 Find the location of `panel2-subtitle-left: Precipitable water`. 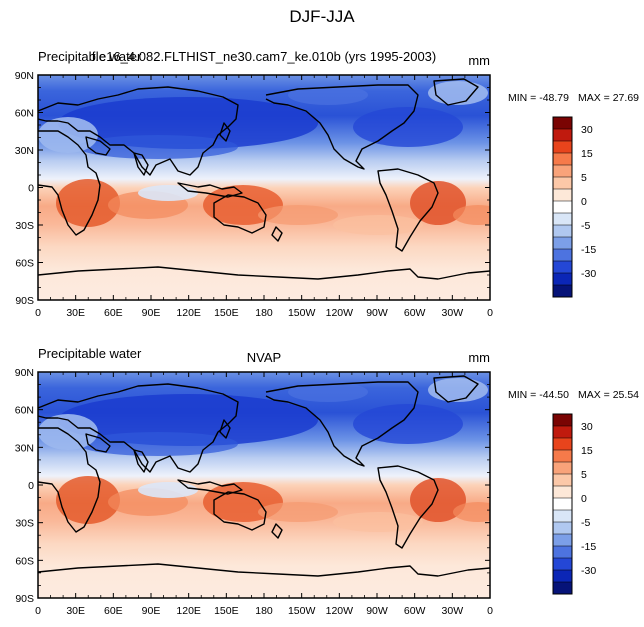

panel2-subtitle-left: Precipitable water is located at coordinates (90, 353).